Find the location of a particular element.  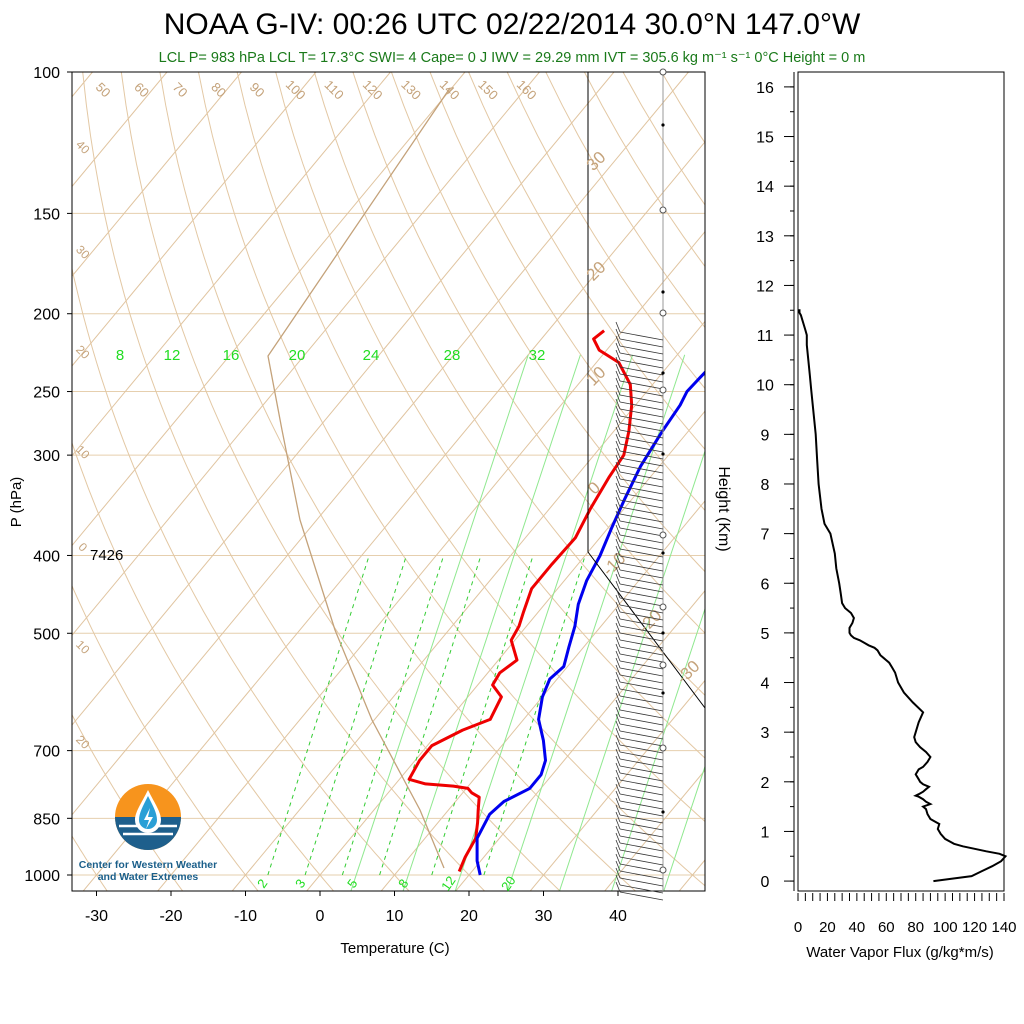

flux-x-tick-label: 40 is located at coordinates (857, 927).